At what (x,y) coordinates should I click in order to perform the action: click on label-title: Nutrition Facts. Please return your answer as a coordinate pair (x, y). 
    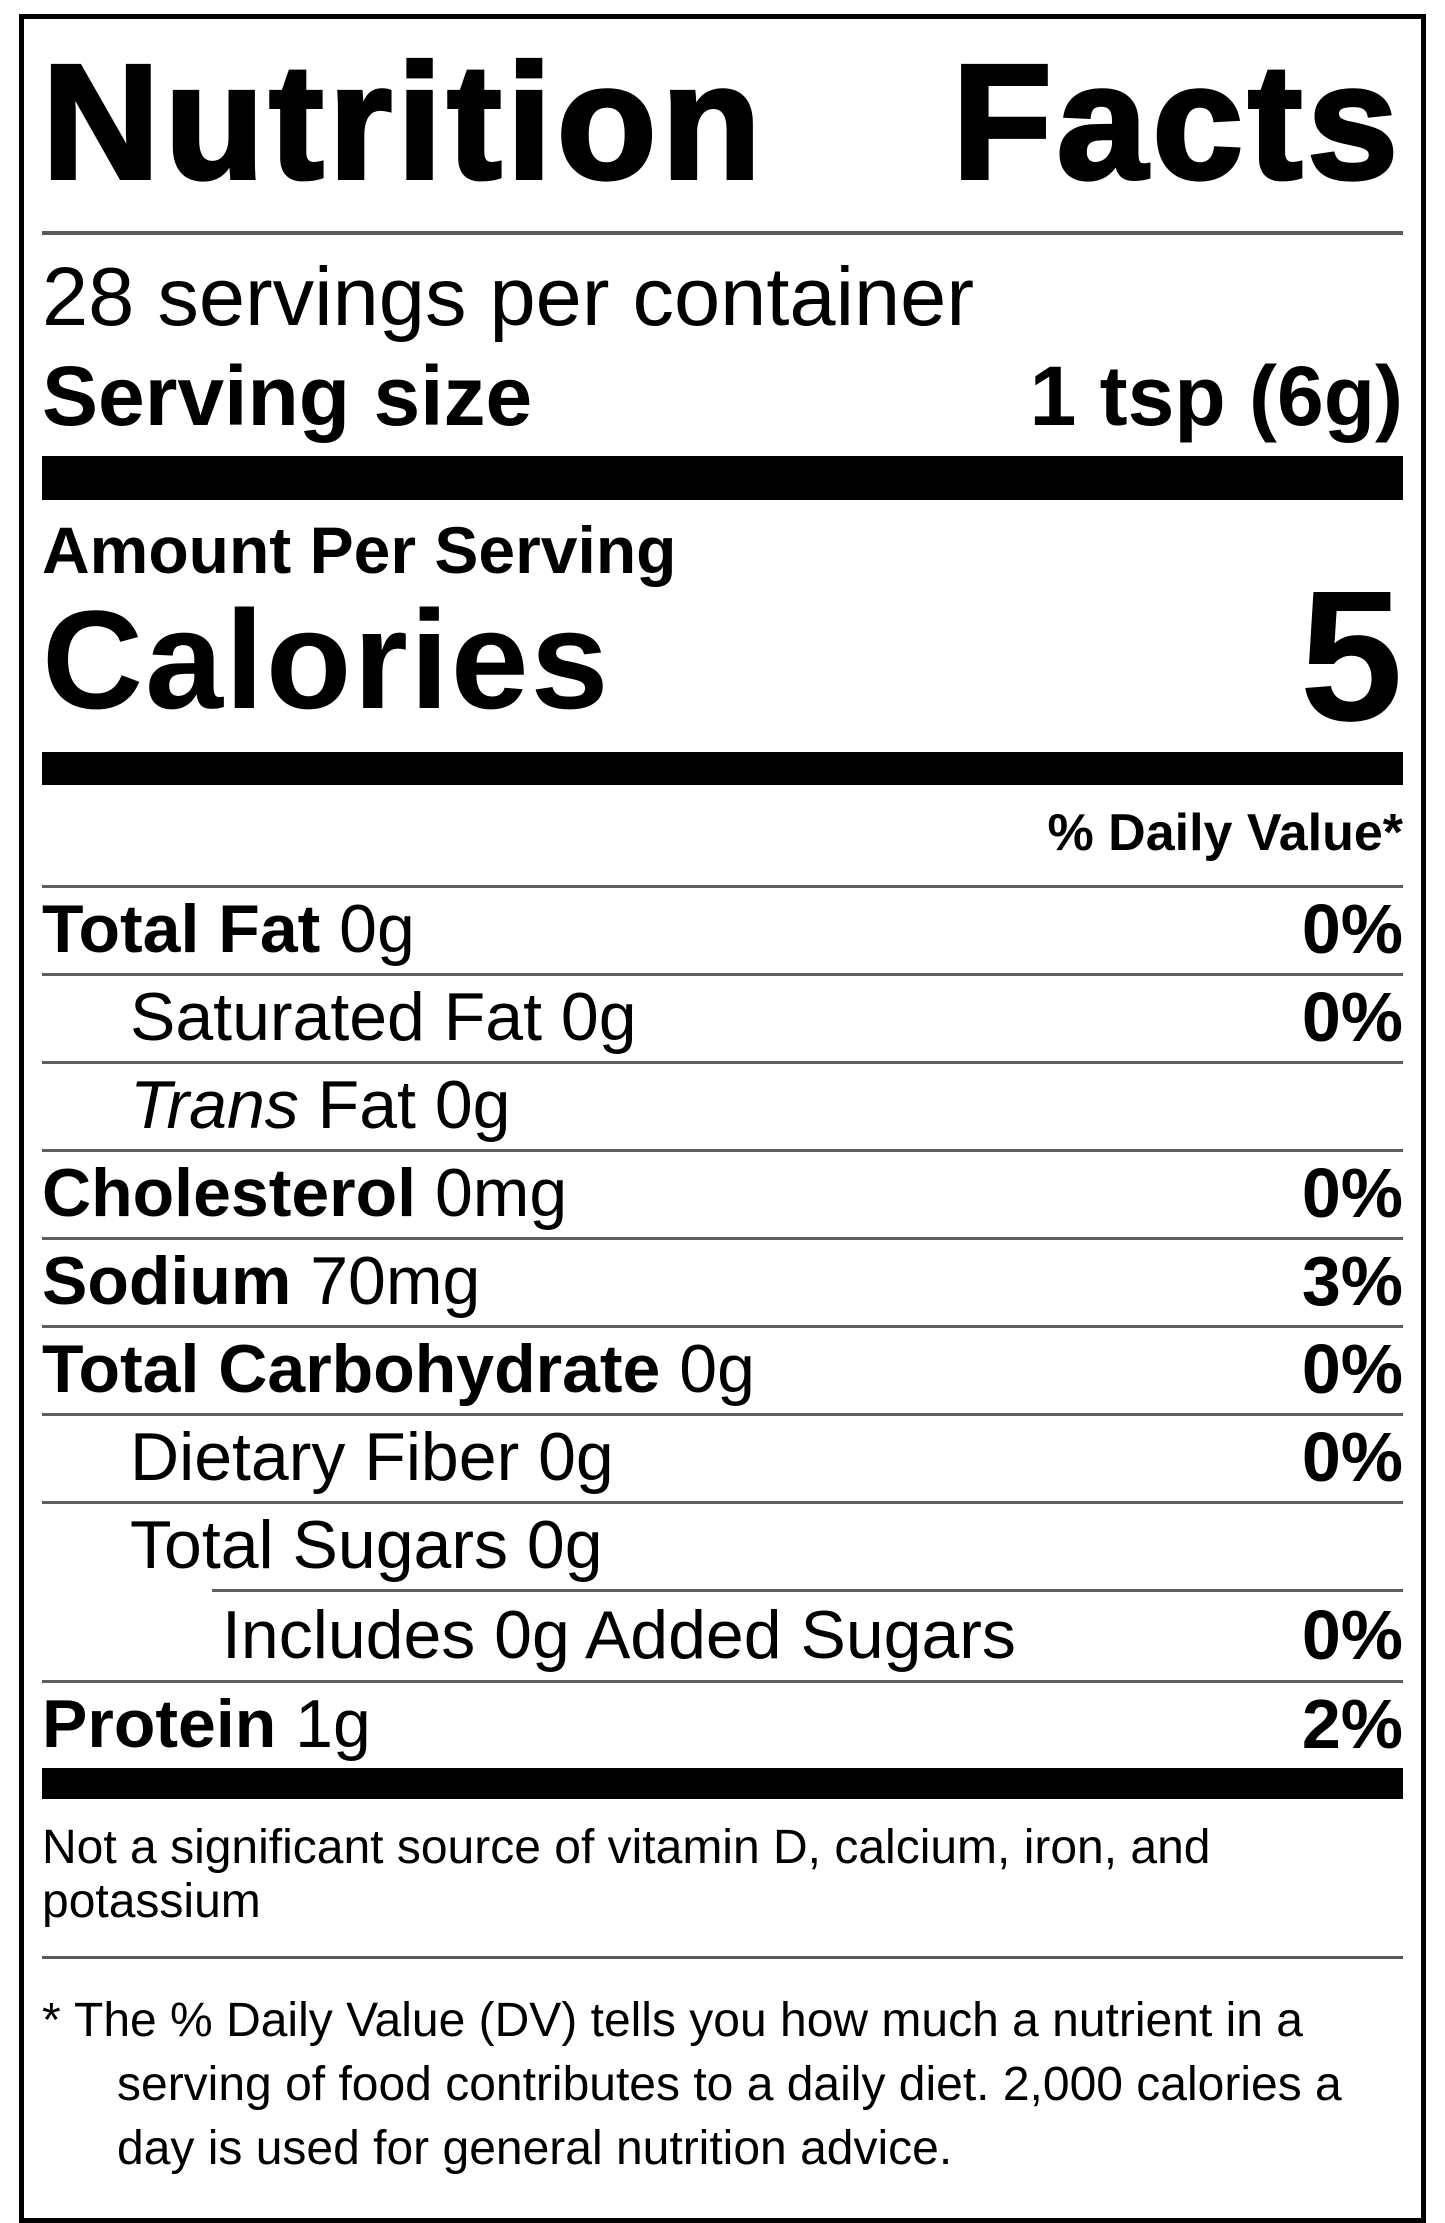
    Looking at the image, I should click on (721, 121).